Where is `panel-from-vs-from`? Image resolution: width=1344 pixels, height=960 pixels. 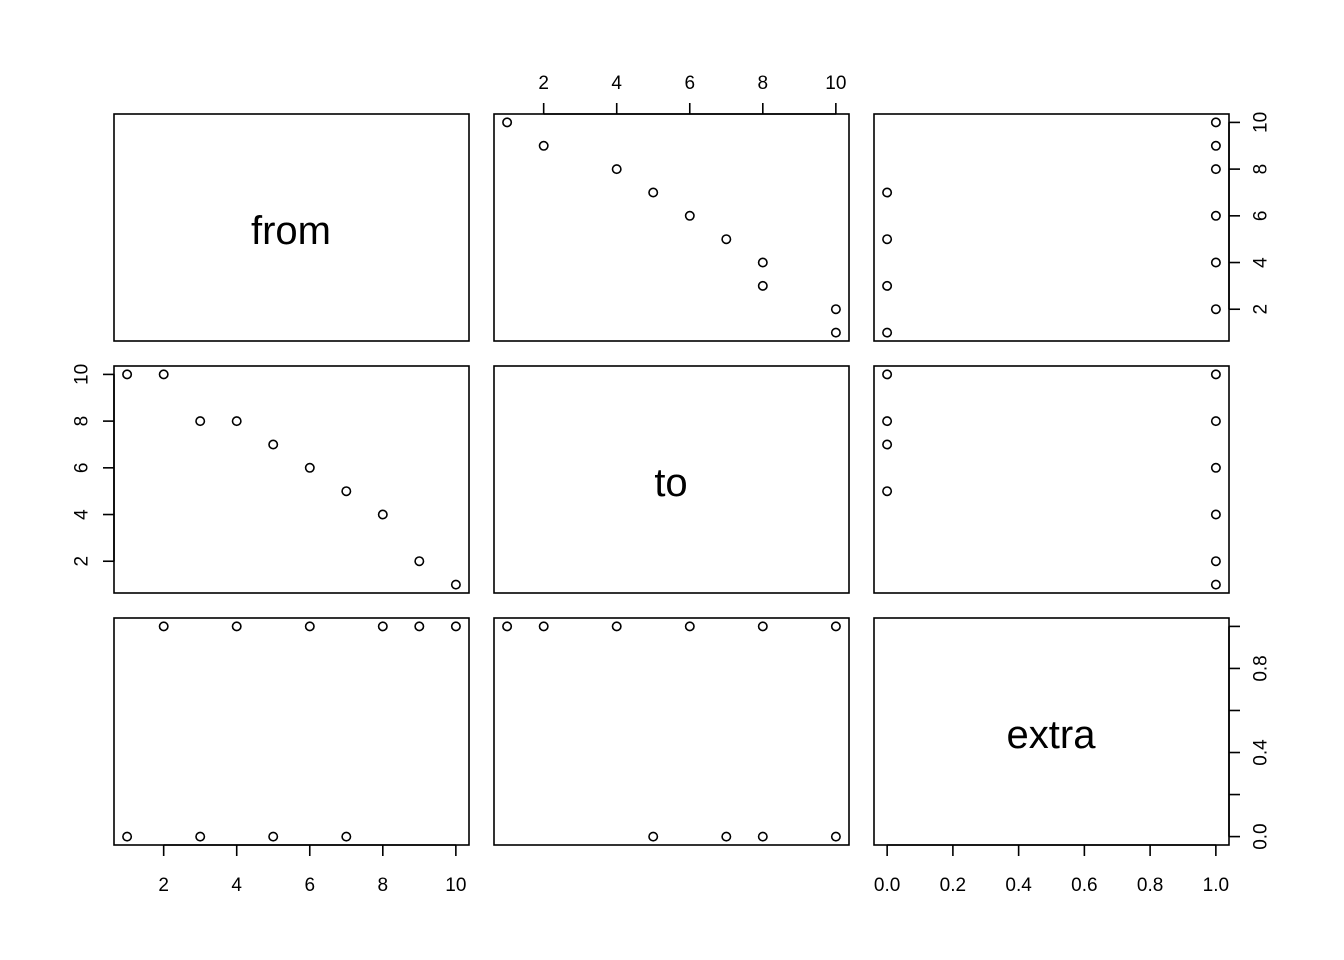 panel-from-vs-from is located at coordinates (291, 227).